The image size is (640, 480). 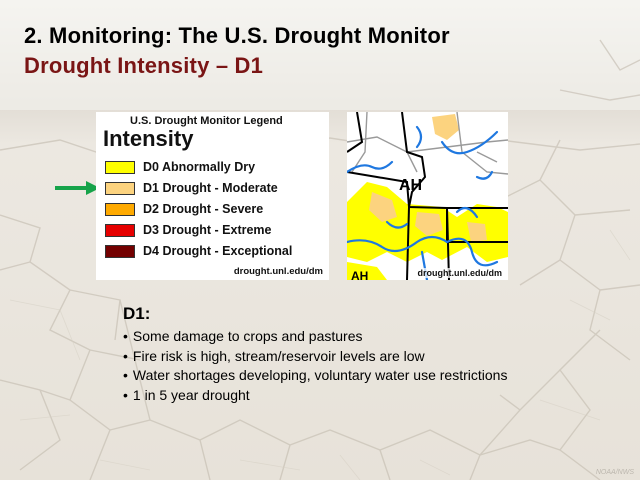 I want to click on legend-label-d2: D2 Drought - Severe, so click(x=203, y=209).